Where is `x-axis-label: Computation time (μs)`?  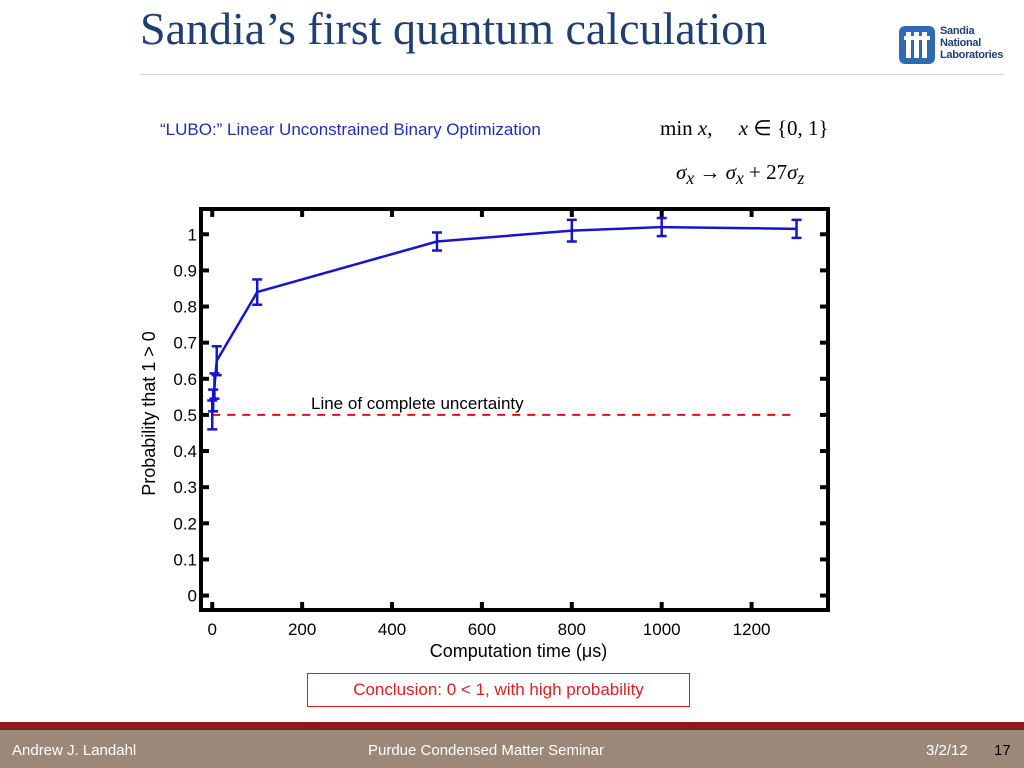
x-axis-label: Computation time (μs) is located at coordinates (518, 651).